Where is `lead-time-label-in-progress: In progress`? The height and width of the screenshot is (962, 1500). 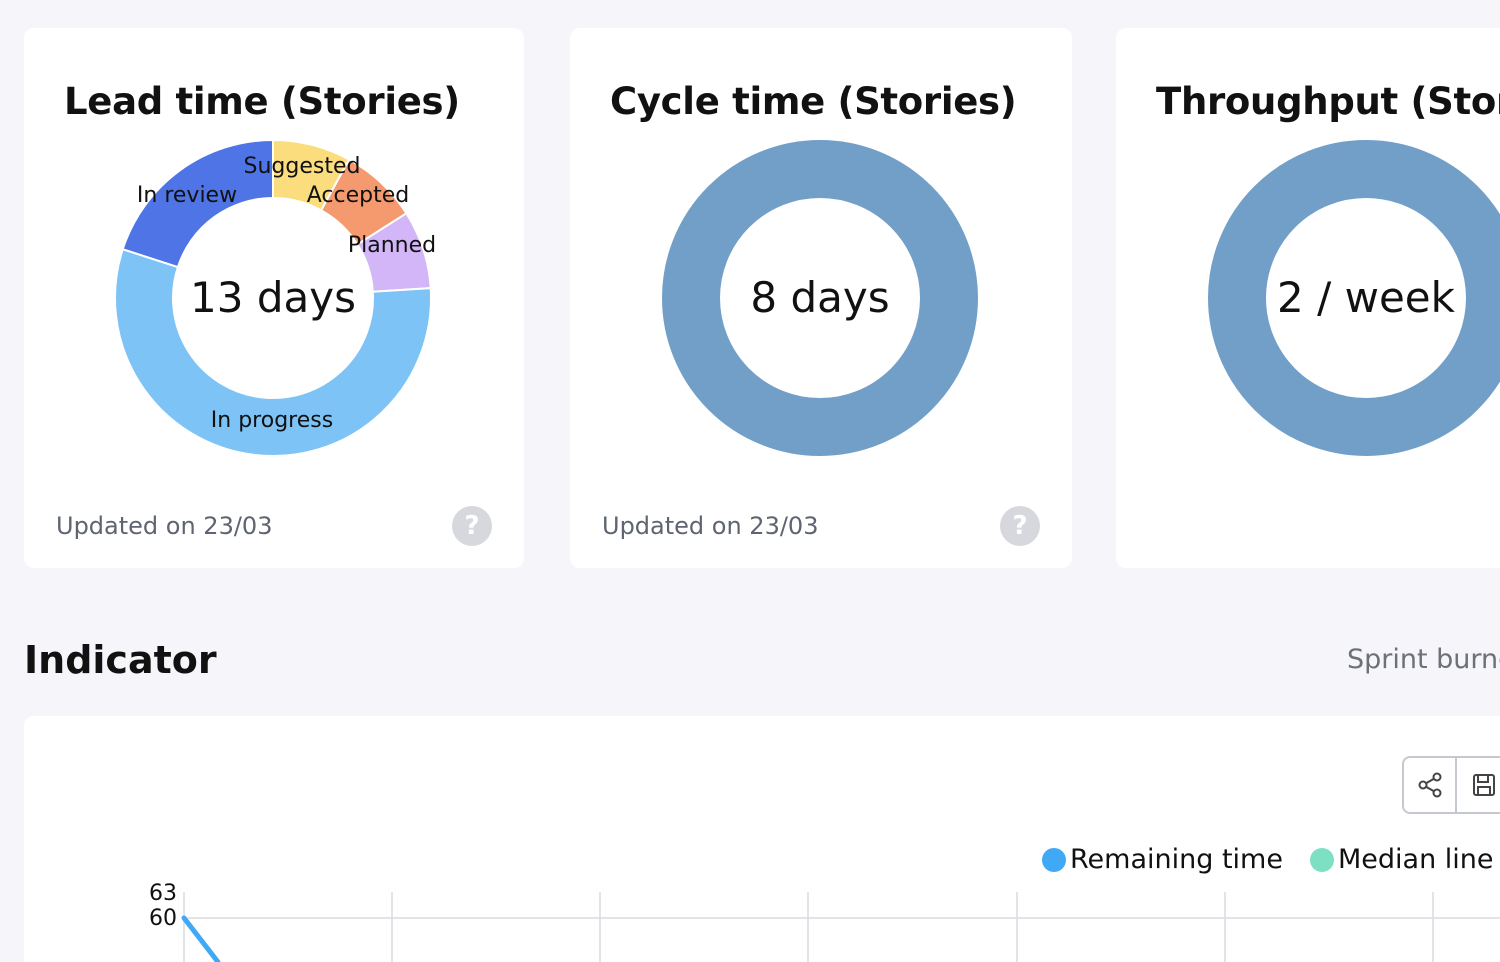
lead-time-label-in-progress: In progress is located at coordinates (272, 420).